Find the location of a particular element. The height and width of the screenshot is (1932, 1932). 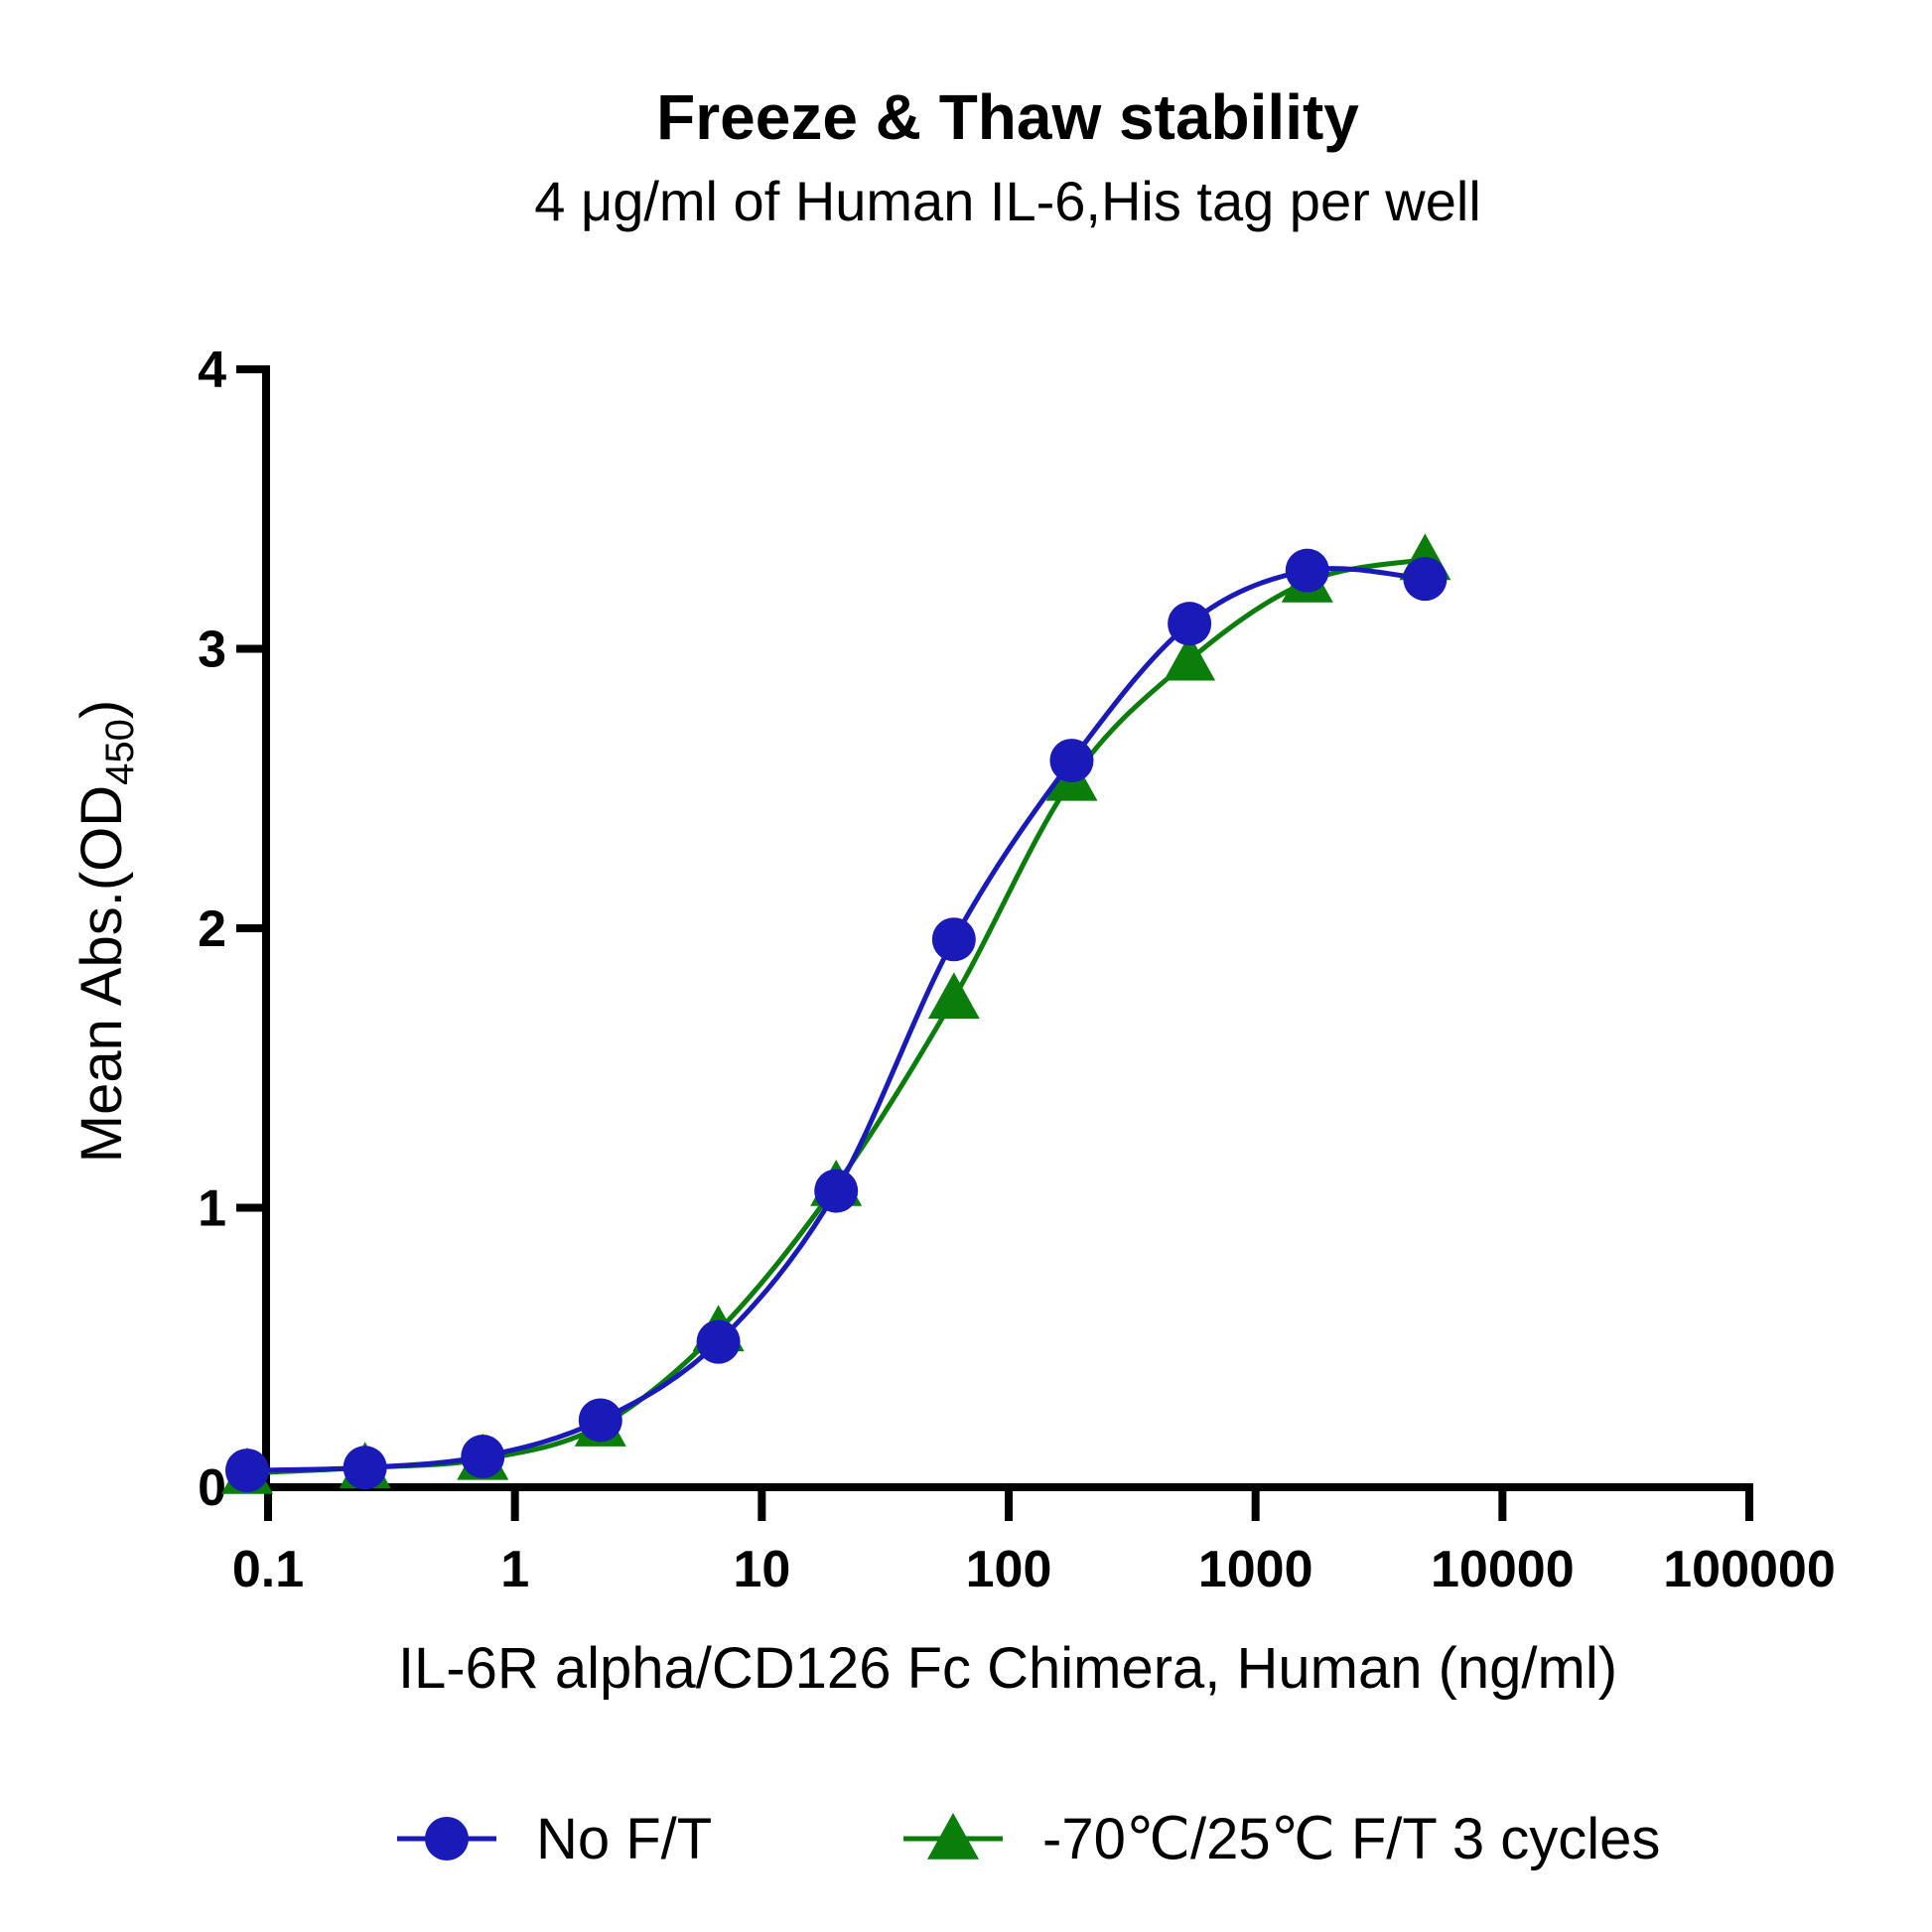

y-axis-label: Mean Abs.(OD450) is located at coordinates (105, 931).